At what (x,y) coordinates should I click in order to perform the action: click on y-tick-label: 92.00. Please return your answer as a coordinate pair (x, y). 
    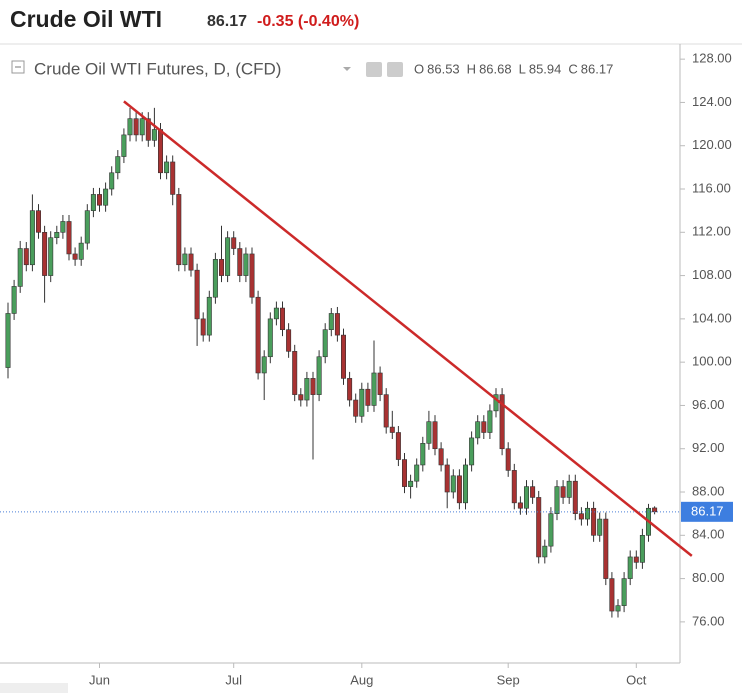
    Looking at the image, I should click on (708, 447).